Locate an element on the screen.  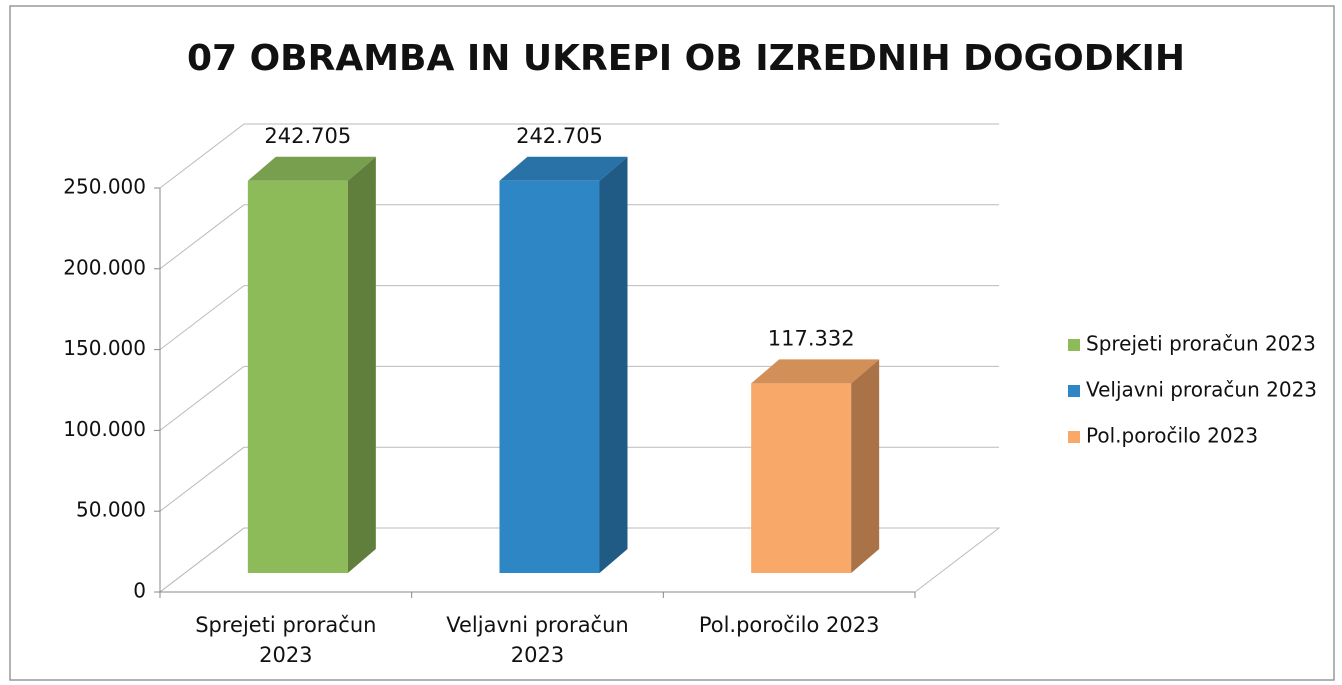
y-tick-label: 150.000 is located at coordinates (104, 348).